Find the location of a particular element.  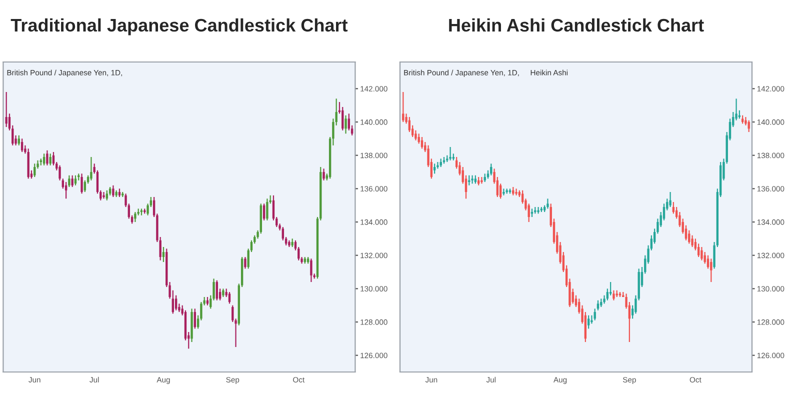

chart-title: Heikin Ashi Candlestick Chart is located at coordinates (576, 25).